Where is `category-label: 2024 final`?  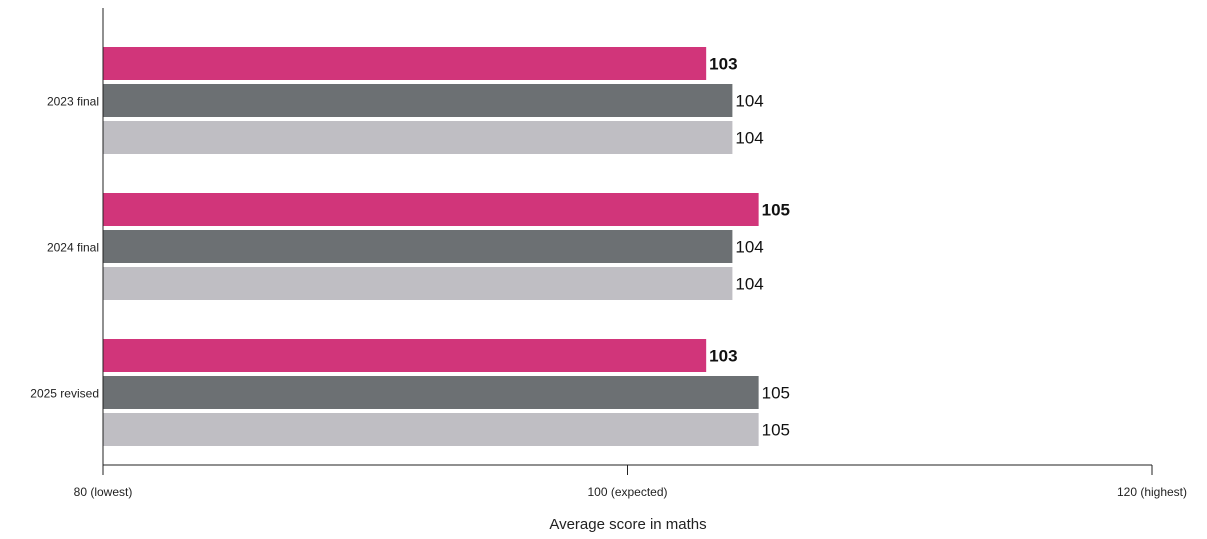 category-label: 2024 final is located at coordinates (73, 248).